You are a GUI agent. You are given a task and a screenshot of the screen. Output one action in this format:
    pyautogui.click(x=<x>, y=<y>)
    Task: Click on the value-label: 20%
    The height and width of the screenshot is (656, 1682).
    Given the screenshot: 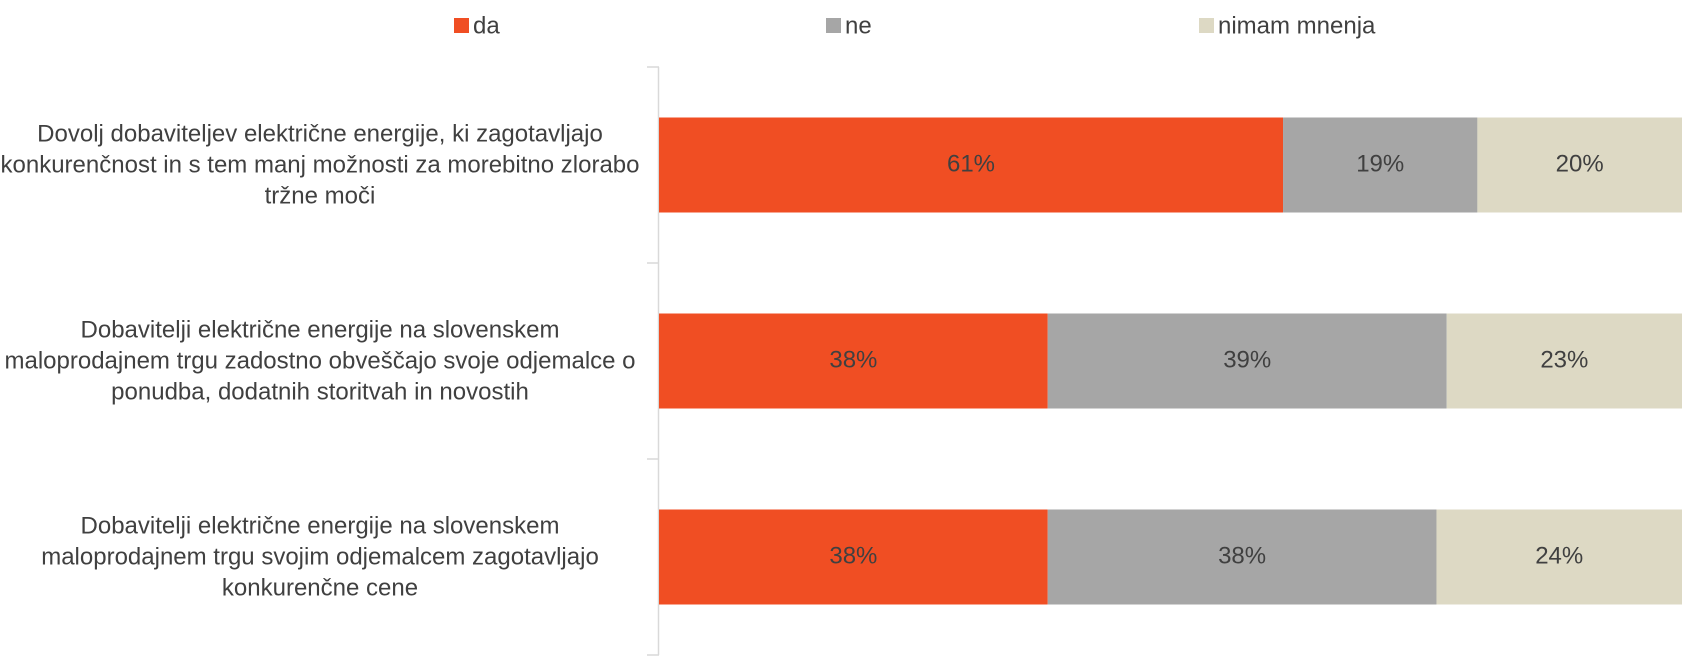 What is the action you would take?
    pyautogui.click(x=1580, y=163)
    